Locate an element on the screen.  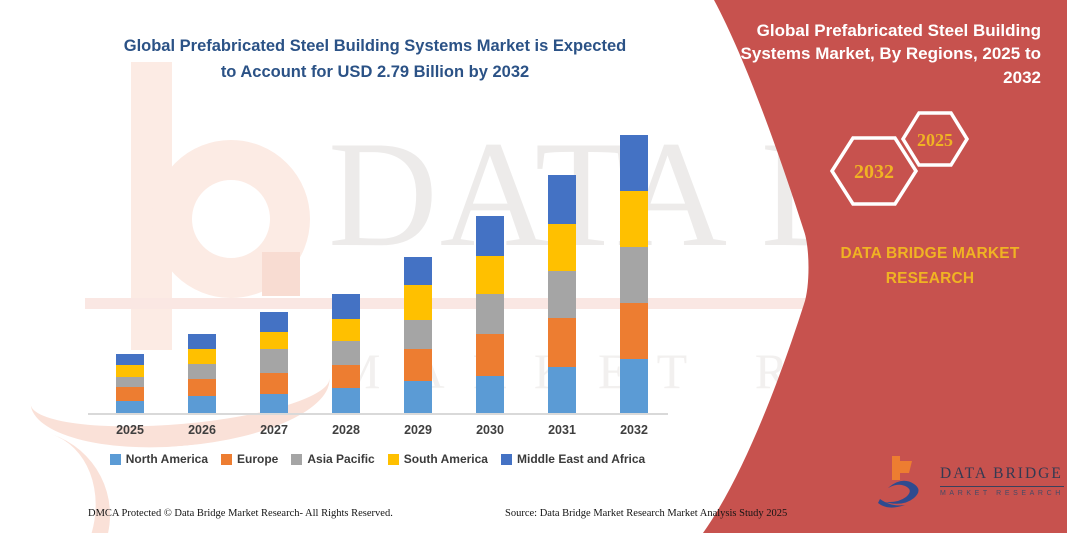
stacked-bar-2029 is located at coordinates (418, 335).